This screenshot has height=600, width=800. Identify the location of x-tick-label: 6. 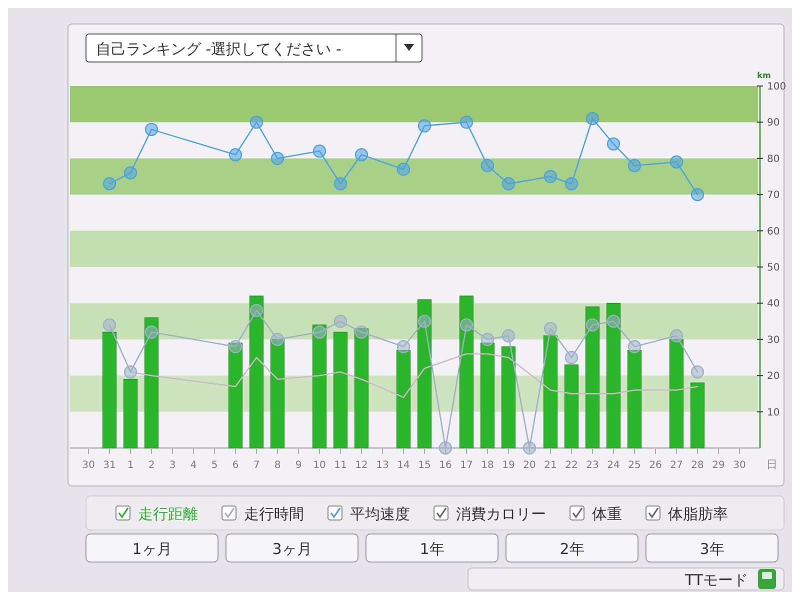
(235, 465).